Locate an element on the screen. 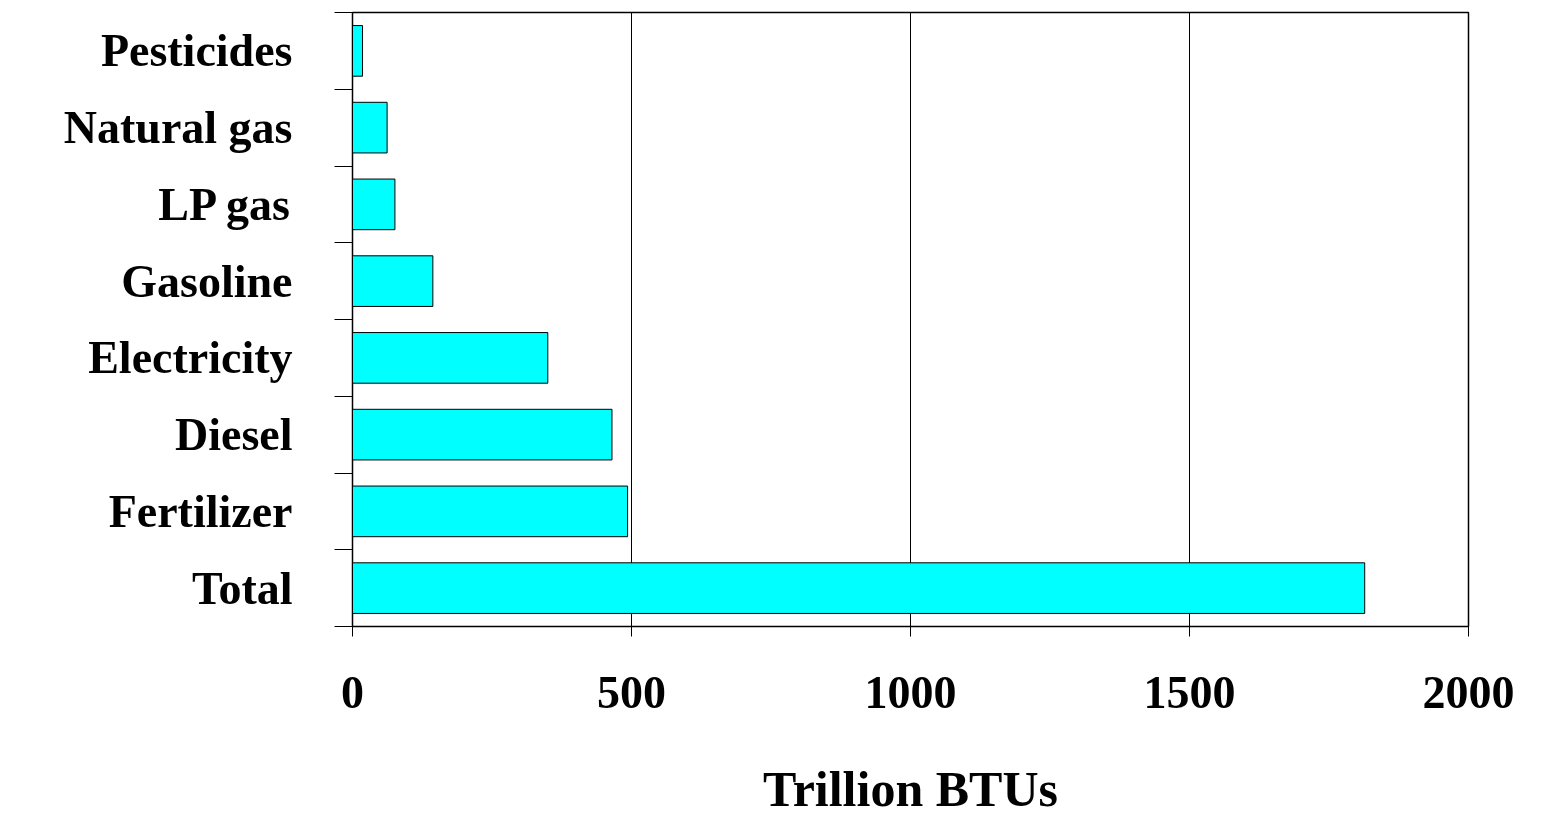  y-tick-label: Total is located at coordinates (242, 588).